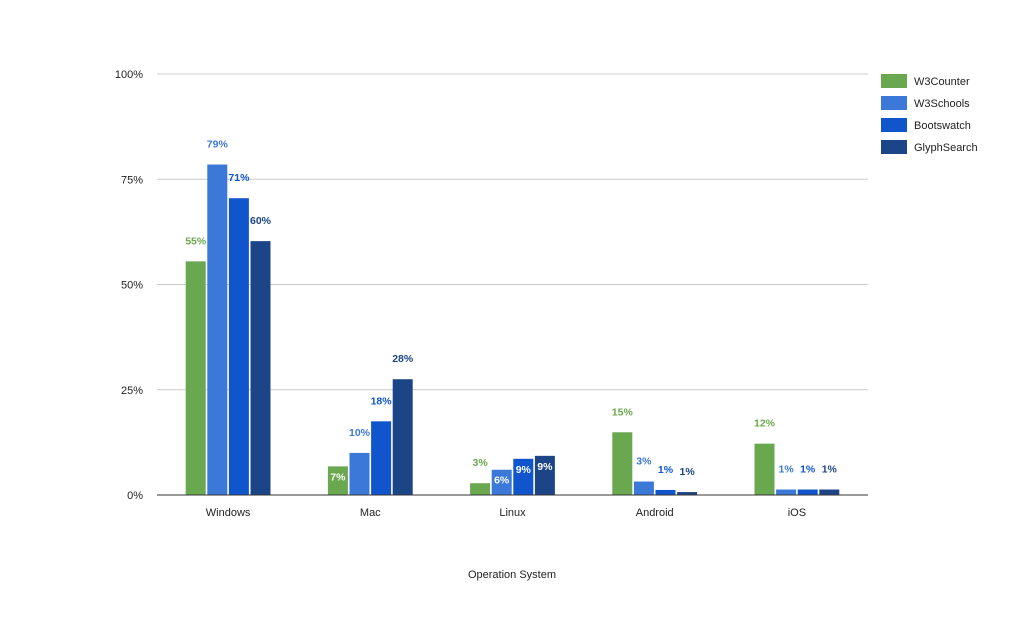 Image resolution: width=1024 pixels, height=626 pixels. I want to click on x-tick-label: Windows, so click(228, 513).